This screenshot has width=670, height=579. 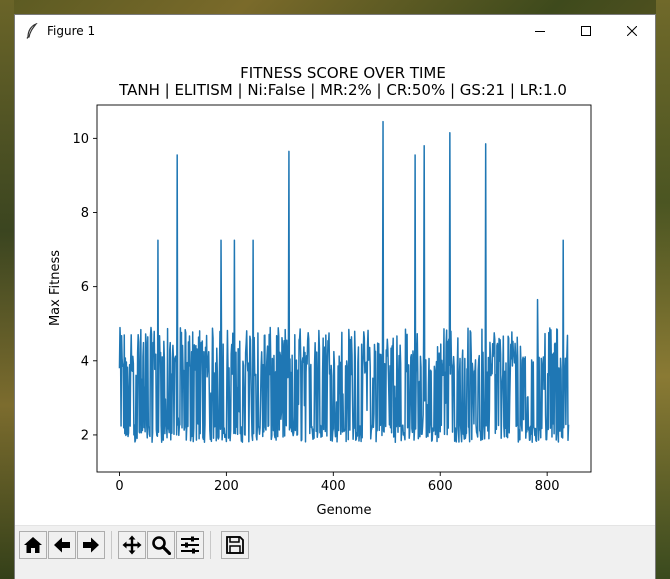 I want to click on back-button, so click(x=62, y=545).